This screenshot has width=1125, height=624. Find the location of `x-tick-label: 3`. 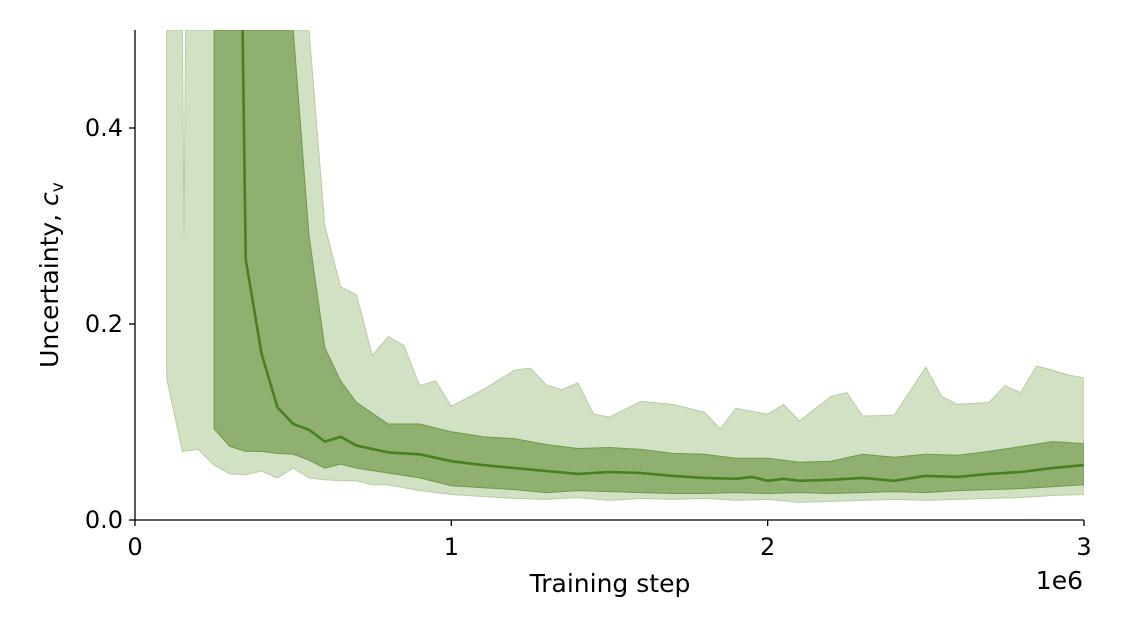

x-tick-label: 3 is located at coordinates (1083, 547).